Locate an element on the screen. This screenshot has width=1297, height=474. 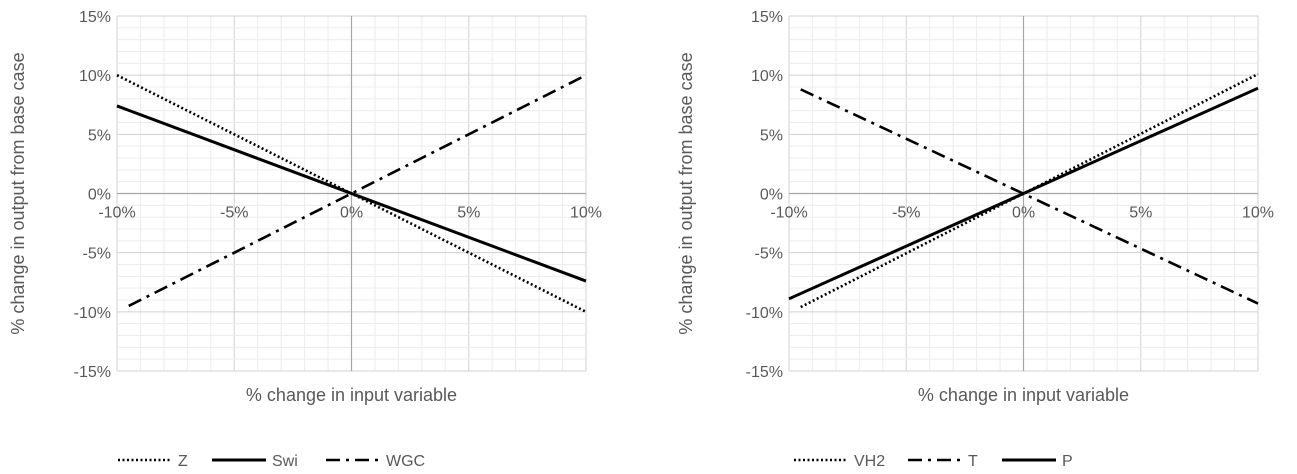
legend-label-vh2: VH2 is located at coordinates (869, 461).